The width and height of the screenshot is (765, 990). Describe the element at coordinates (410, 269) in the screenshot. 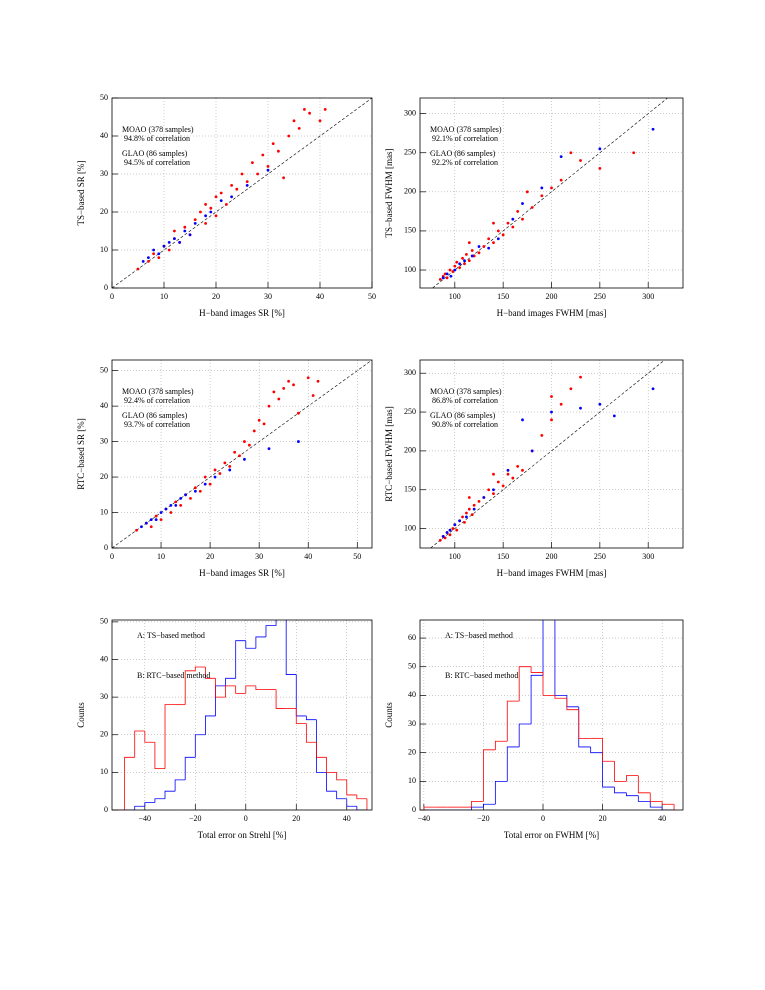

I see `y-tick-label: 100` at that location.